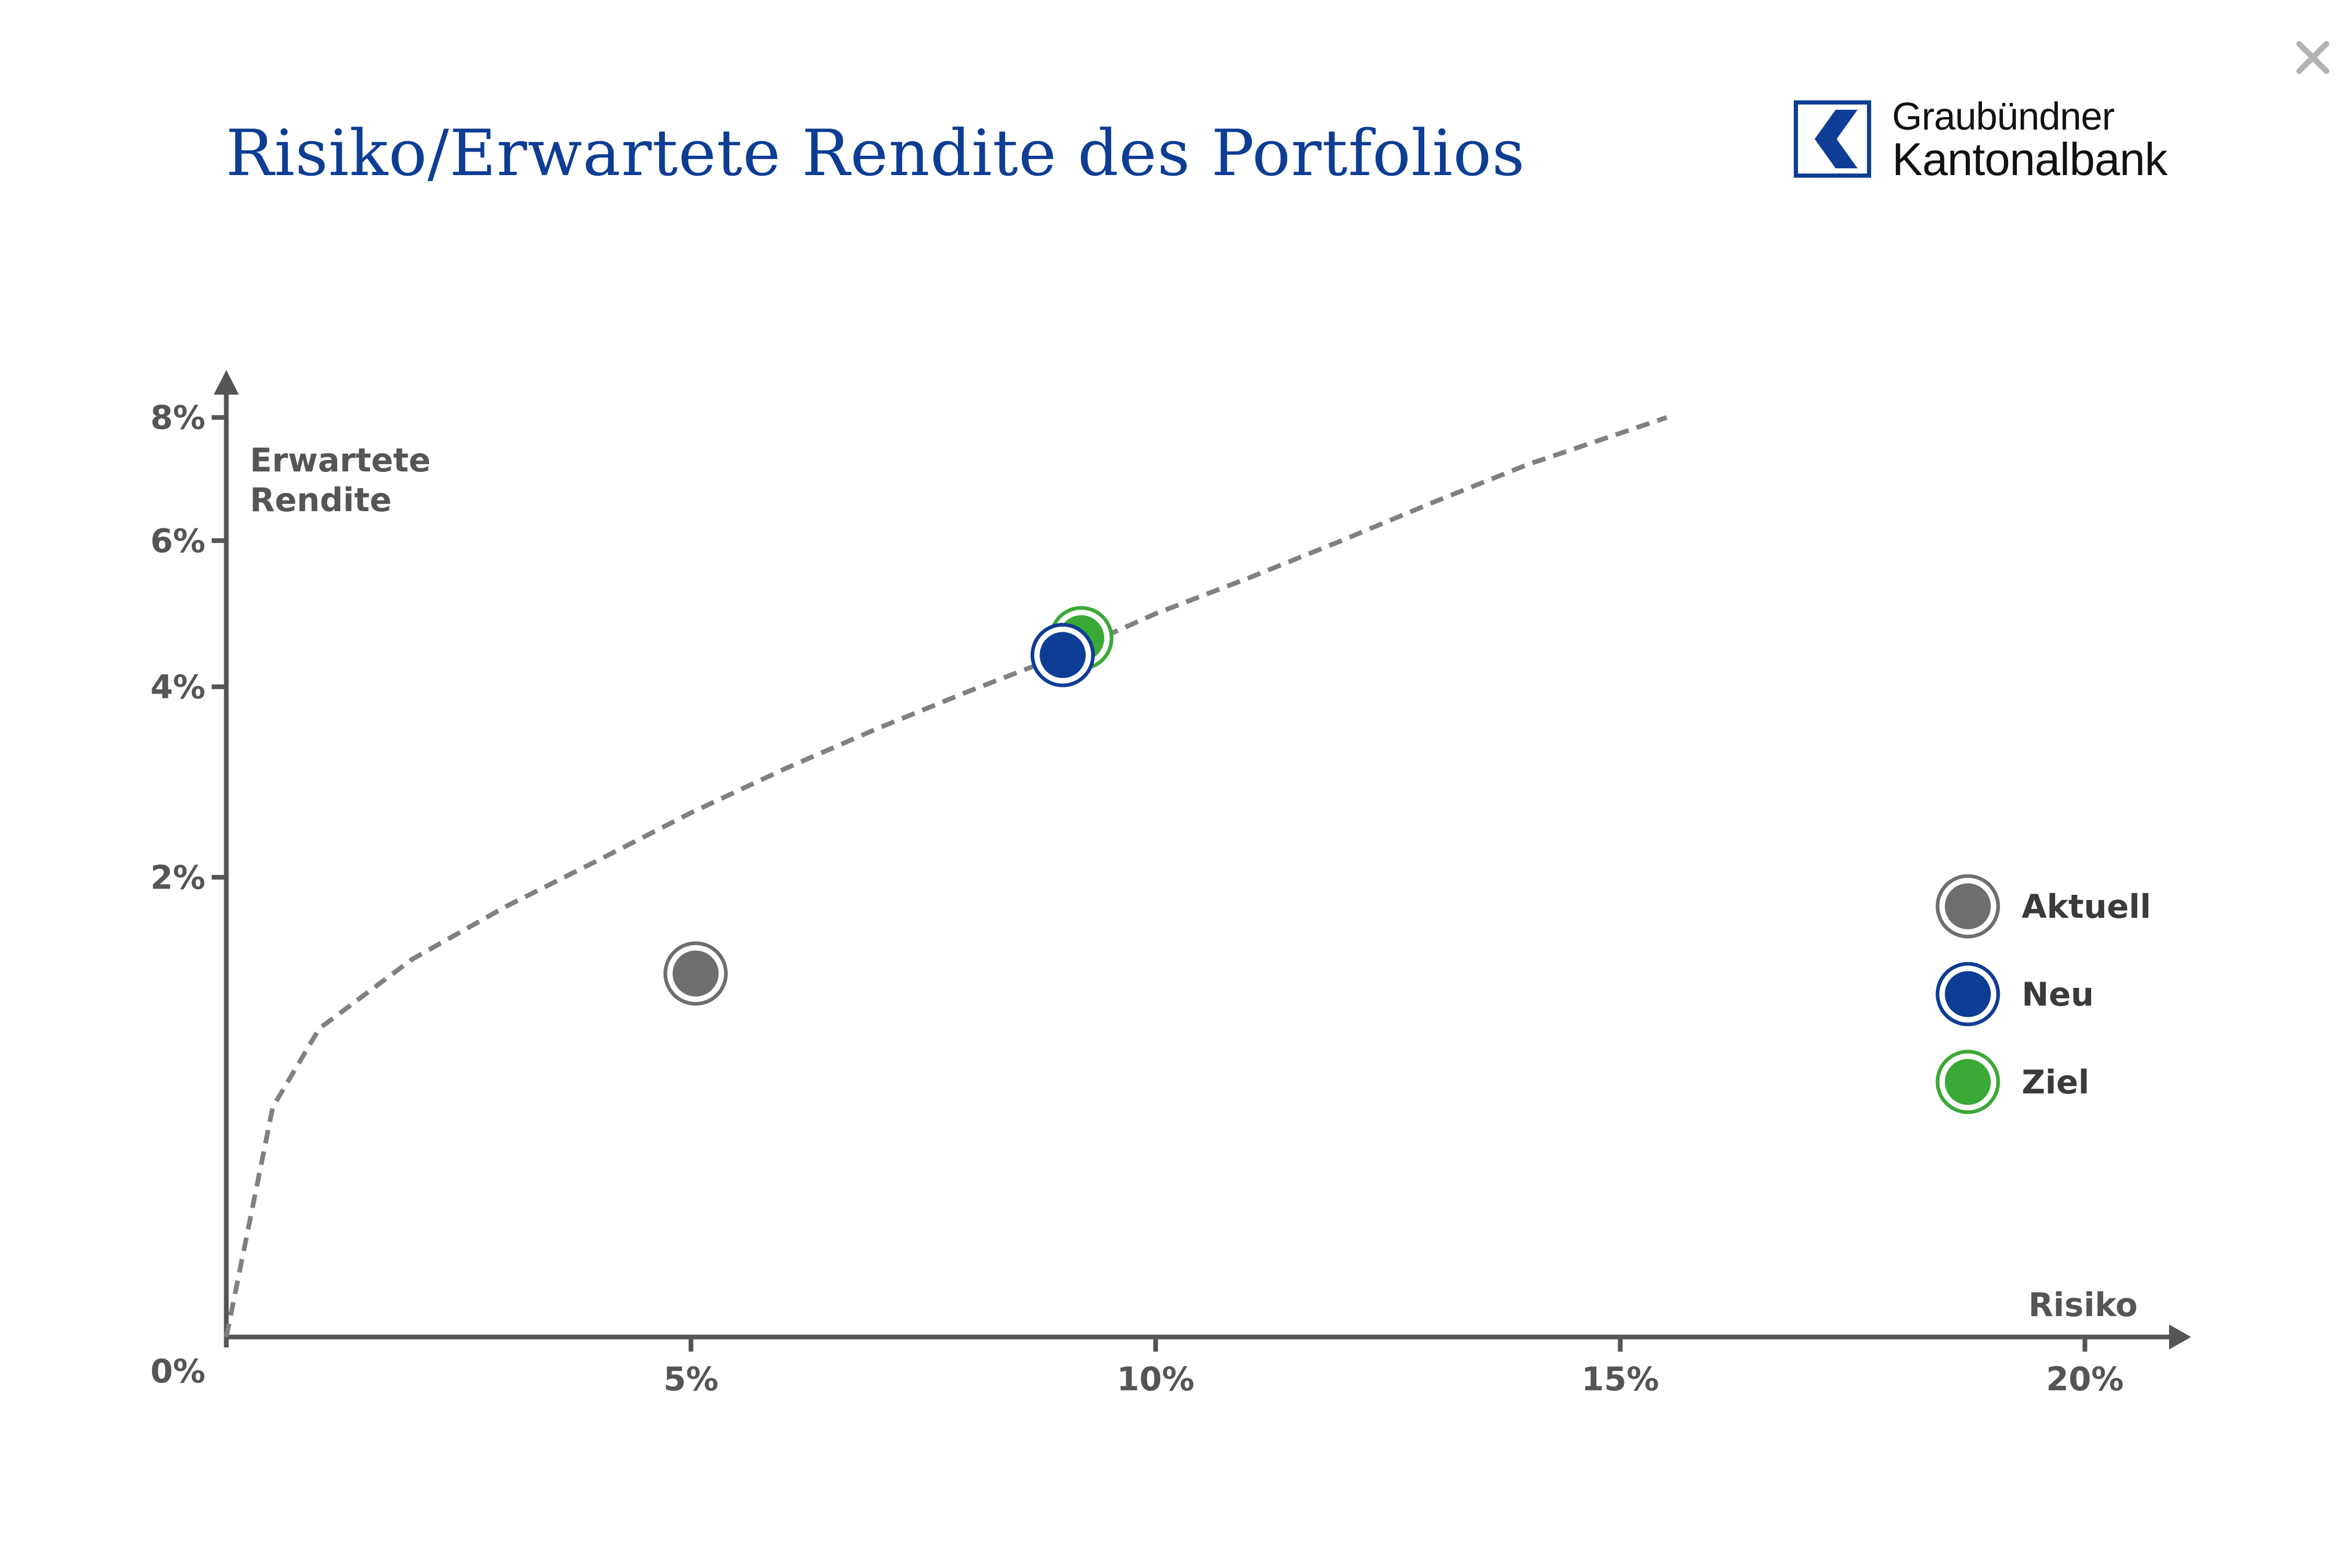 Image resolution: width=2352 pixels, height=1568 pixels. What do you see at coordinates (2029, 159) in the screenshot?
I see `logo-text-line2: Kantonalbank` at bounding box center [2029, 159].